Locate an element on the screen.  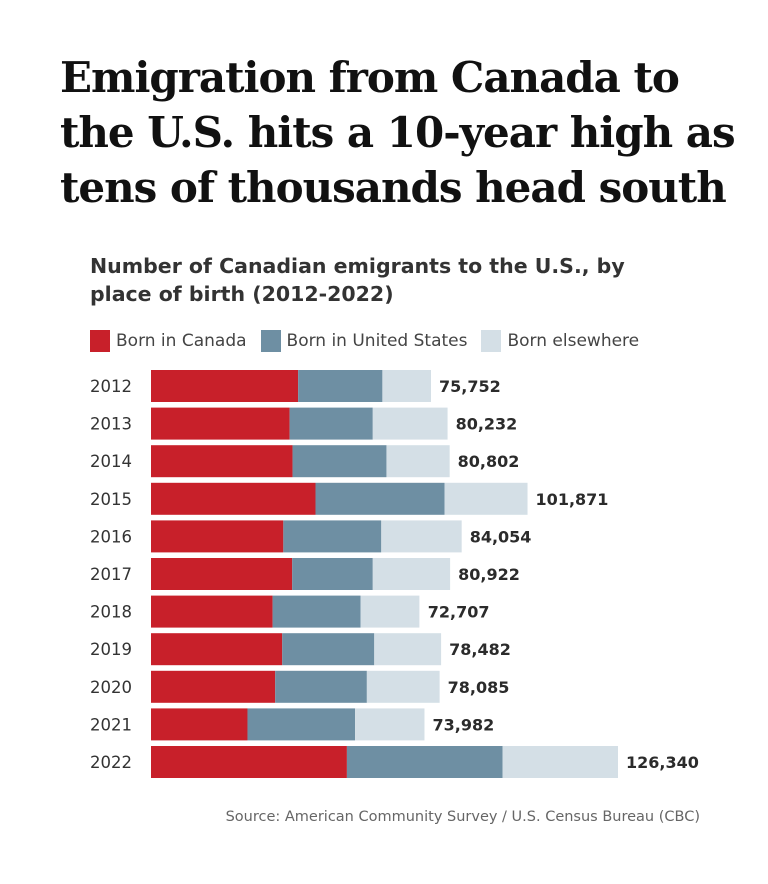
year-label-2020: 2020 is located at coordinates (111, 687).